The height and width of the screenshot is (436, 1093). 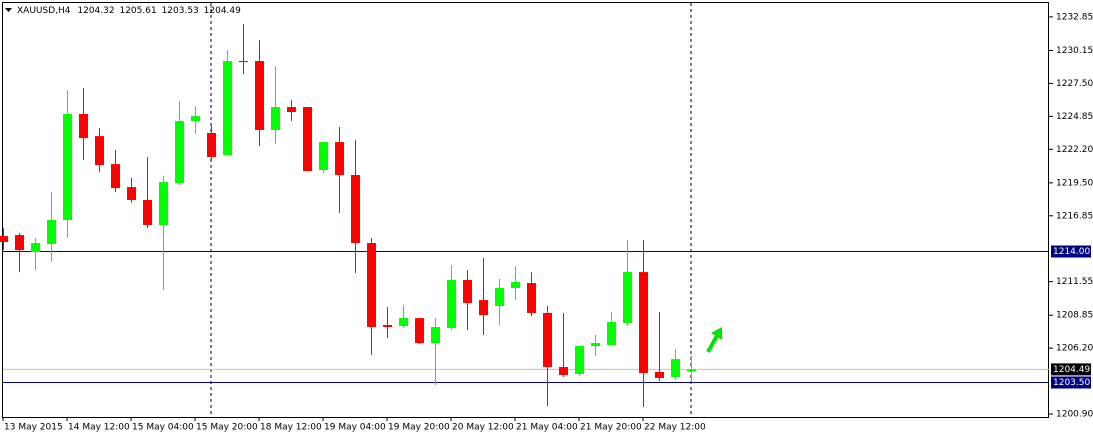 What do you see at coordinates (1074, 415) in the screenshot?
I see `y-tick-label: 1200.90` at bounding box center [1074, 415].